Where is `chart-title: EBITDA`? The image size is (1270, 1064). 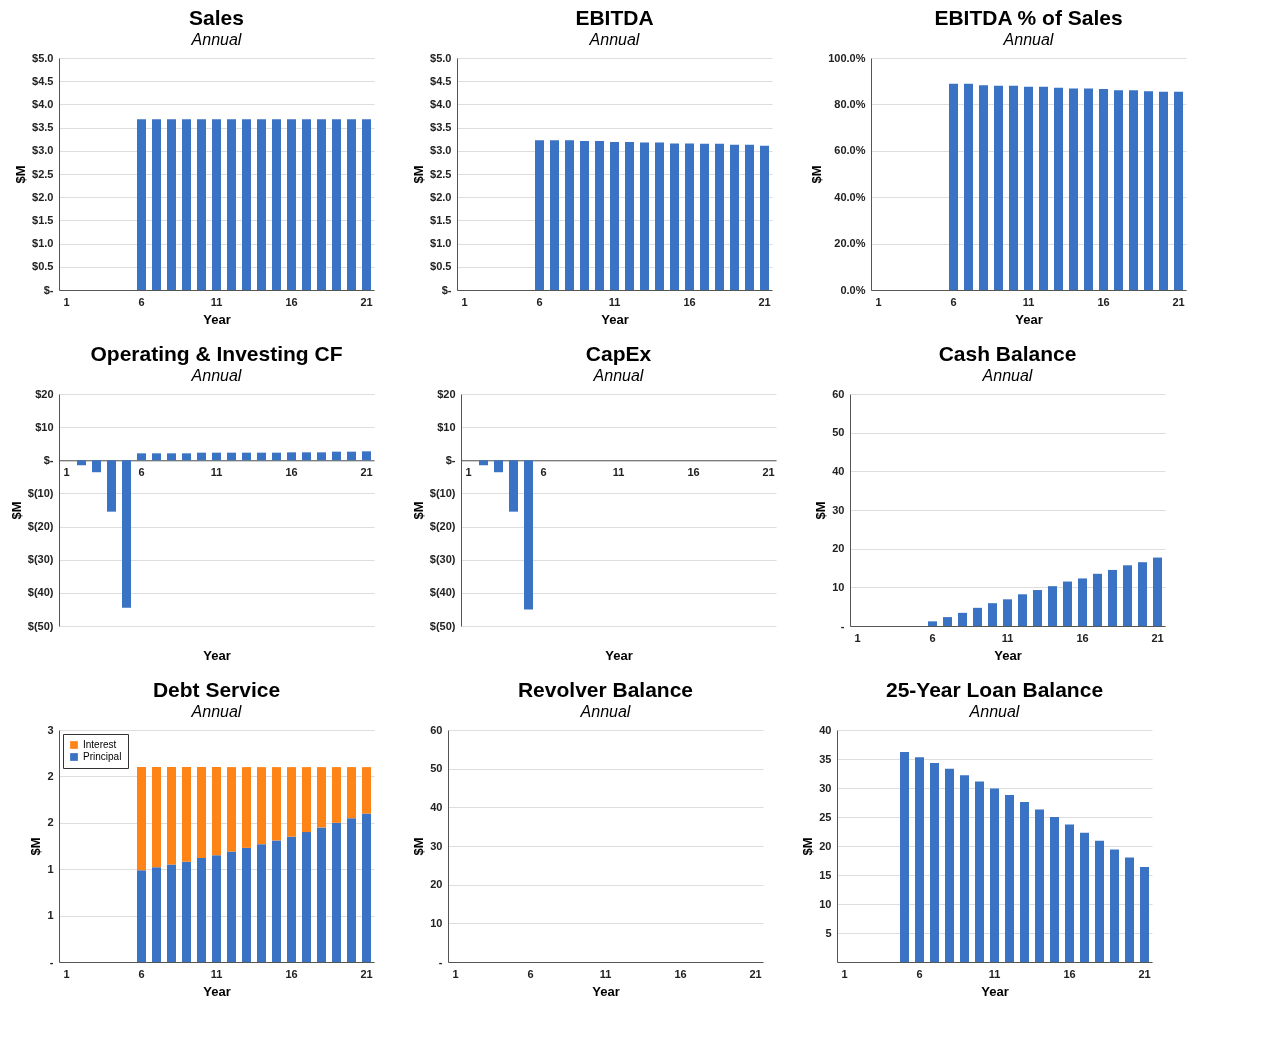 chart-title: EBITDA is located at coordinates (614, 17).